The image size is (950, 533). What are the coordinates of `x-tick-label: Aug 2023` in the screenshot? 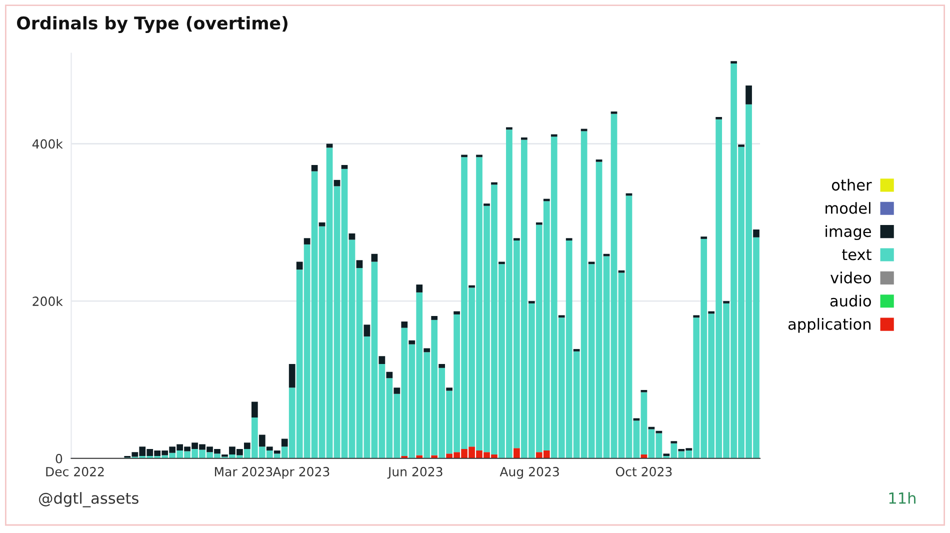 It's located at (529, 472).